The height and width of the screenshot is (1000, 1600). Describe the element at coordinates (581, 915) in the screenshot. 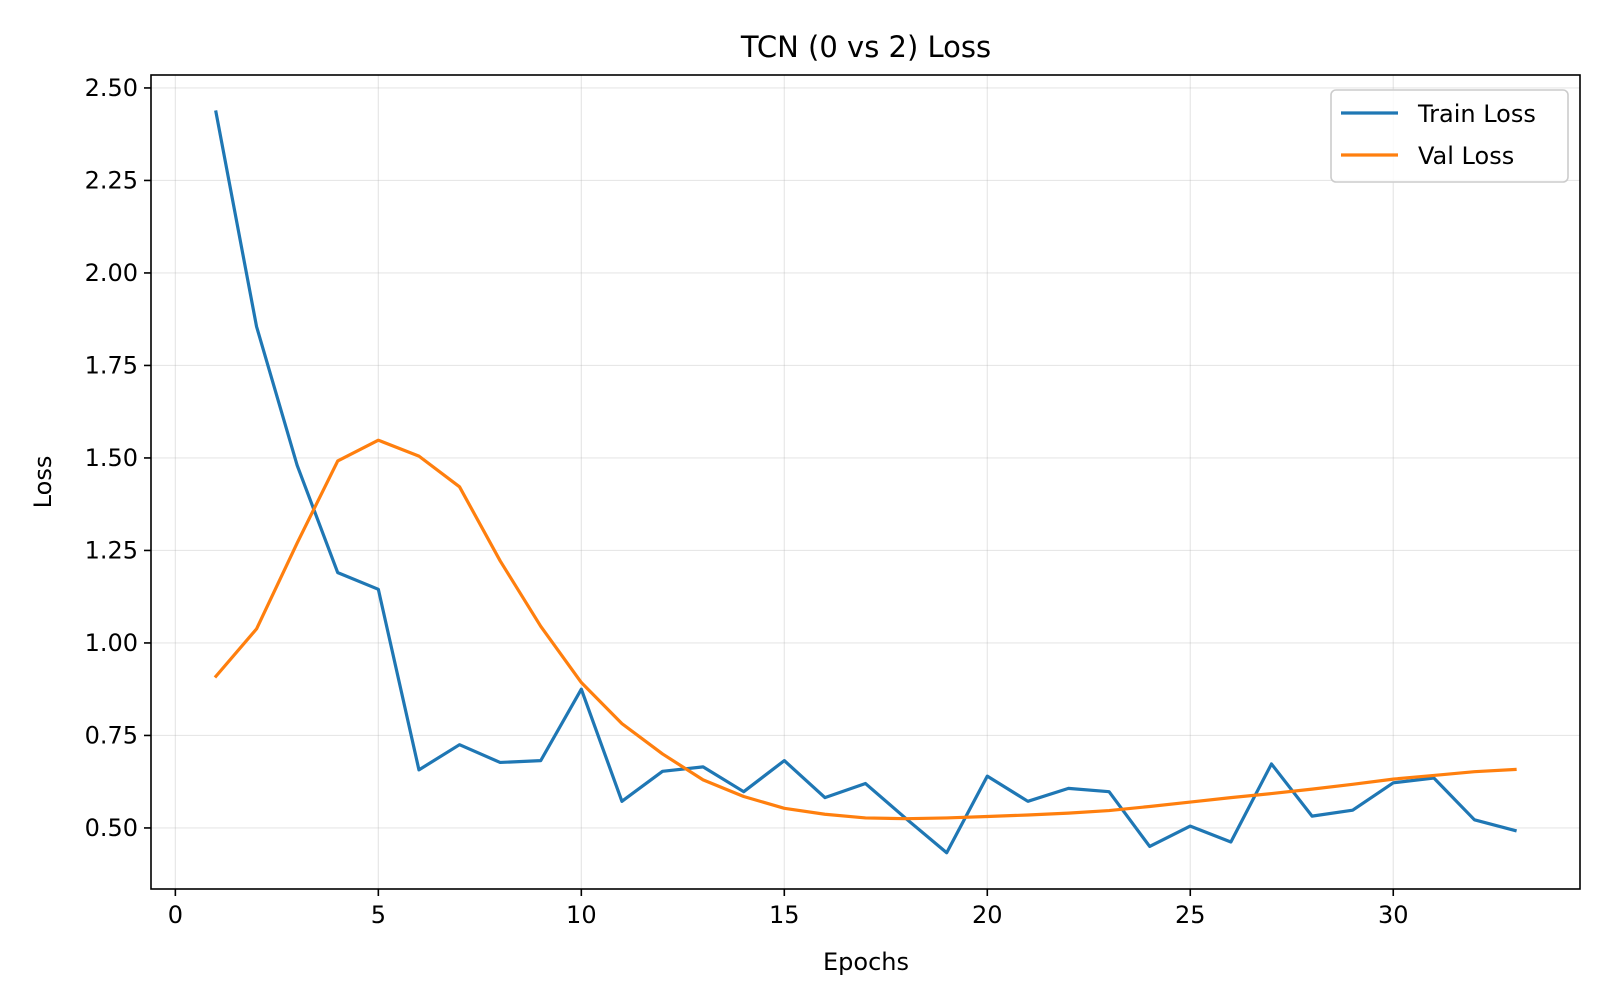

I see `x-tick-label: 10` at that location.